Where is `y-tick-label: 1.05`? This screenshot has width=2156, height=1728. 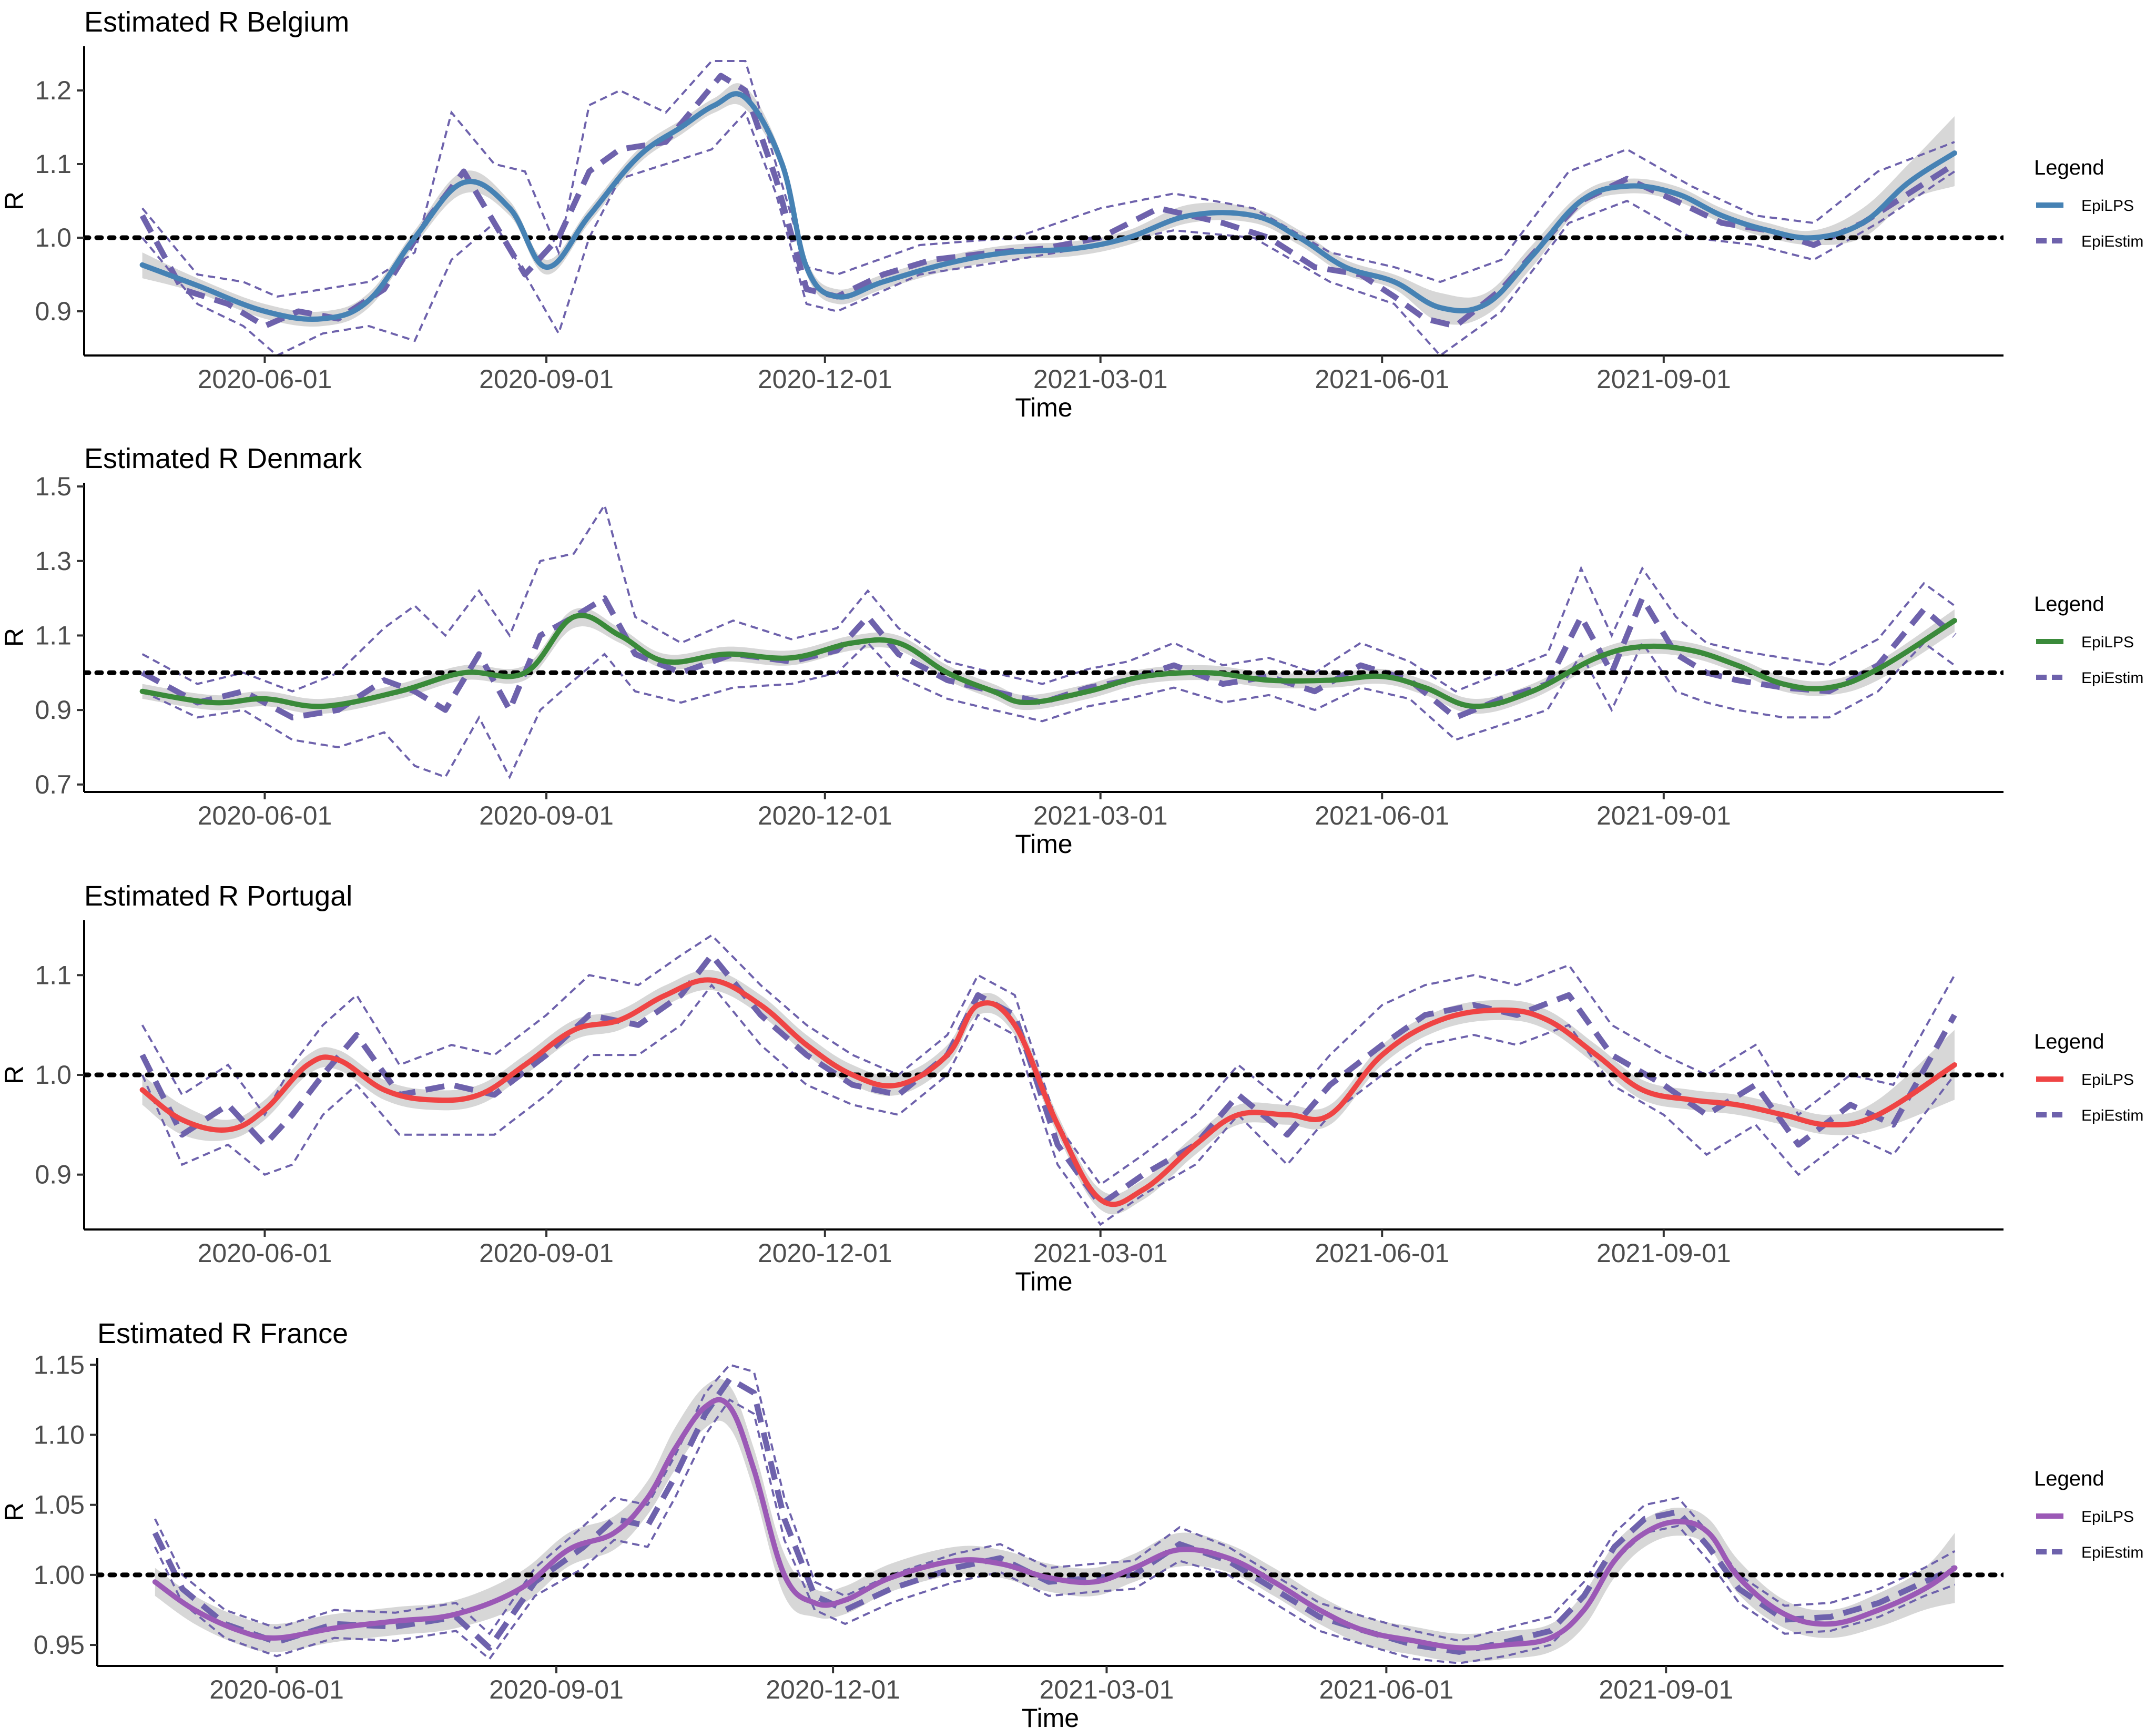 y-tick-label: 1.05 is located at coordinates (60, 1505).